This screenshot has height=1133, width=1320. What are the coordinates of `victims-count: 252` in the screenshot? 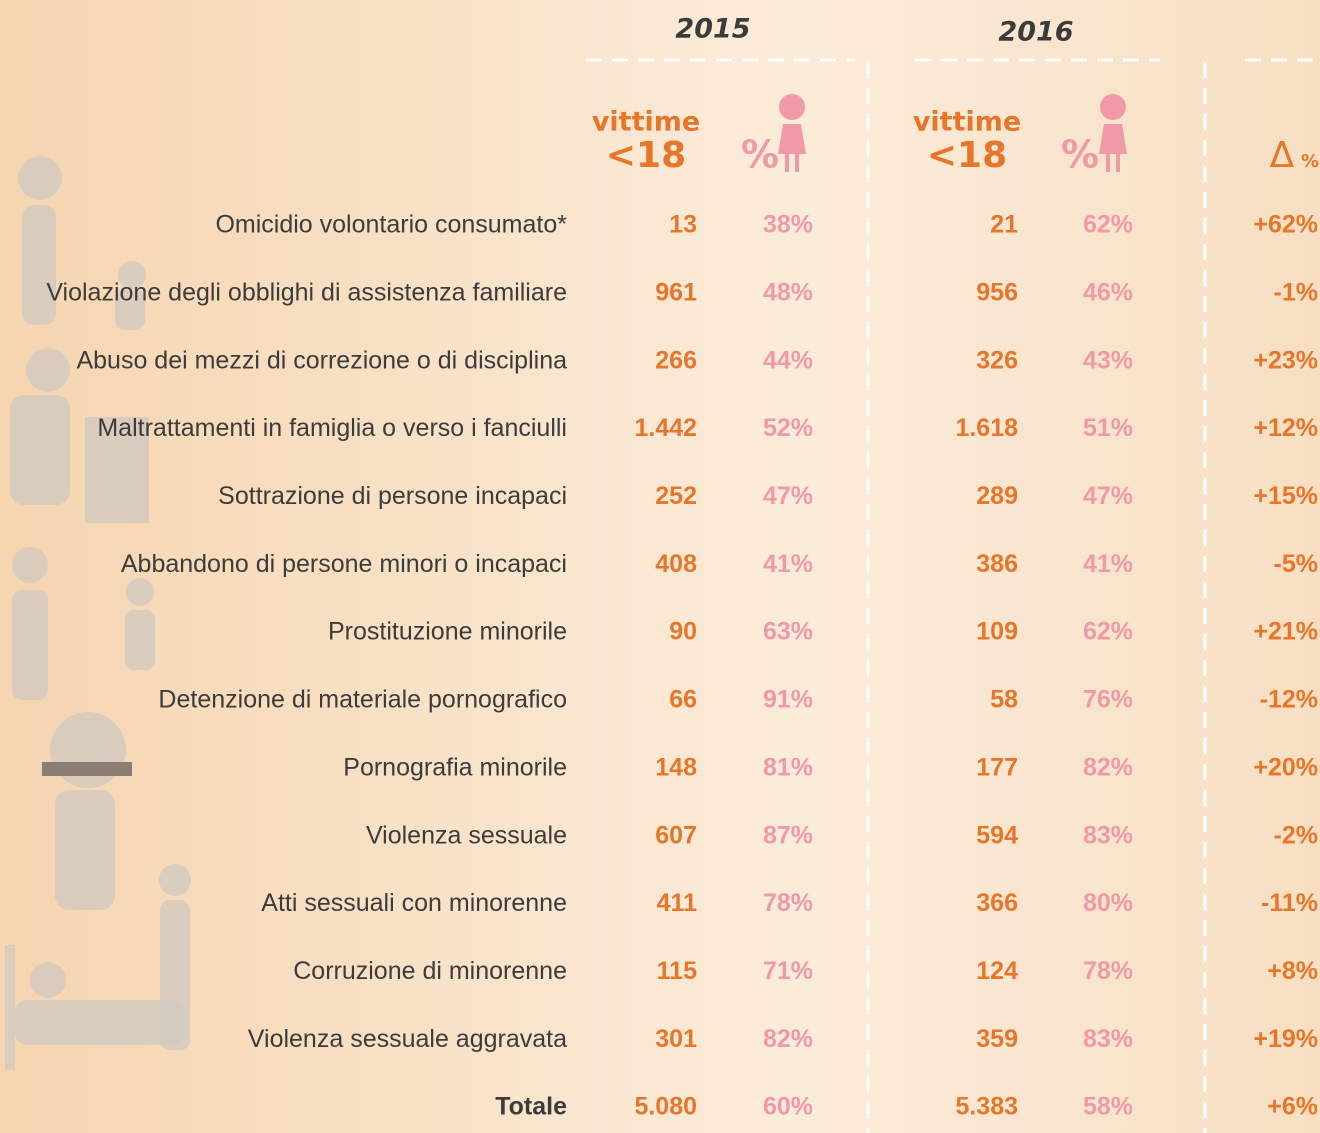 It's located at (676, 496).